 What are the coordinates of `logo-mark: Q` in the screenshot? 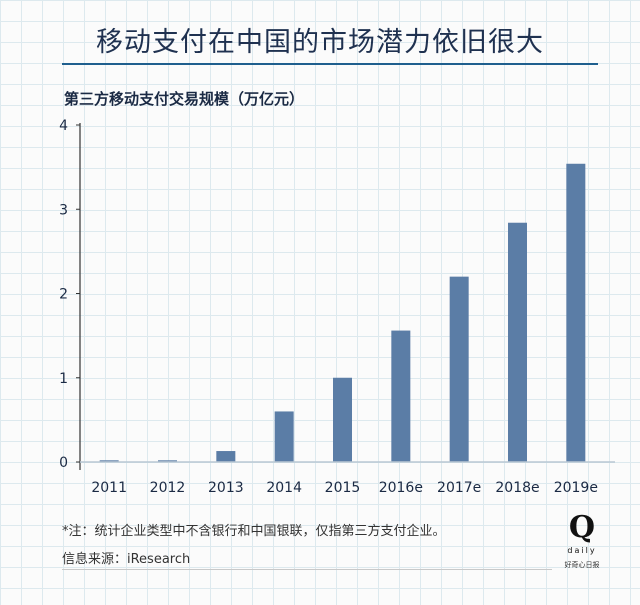 It's located at (582, 527).